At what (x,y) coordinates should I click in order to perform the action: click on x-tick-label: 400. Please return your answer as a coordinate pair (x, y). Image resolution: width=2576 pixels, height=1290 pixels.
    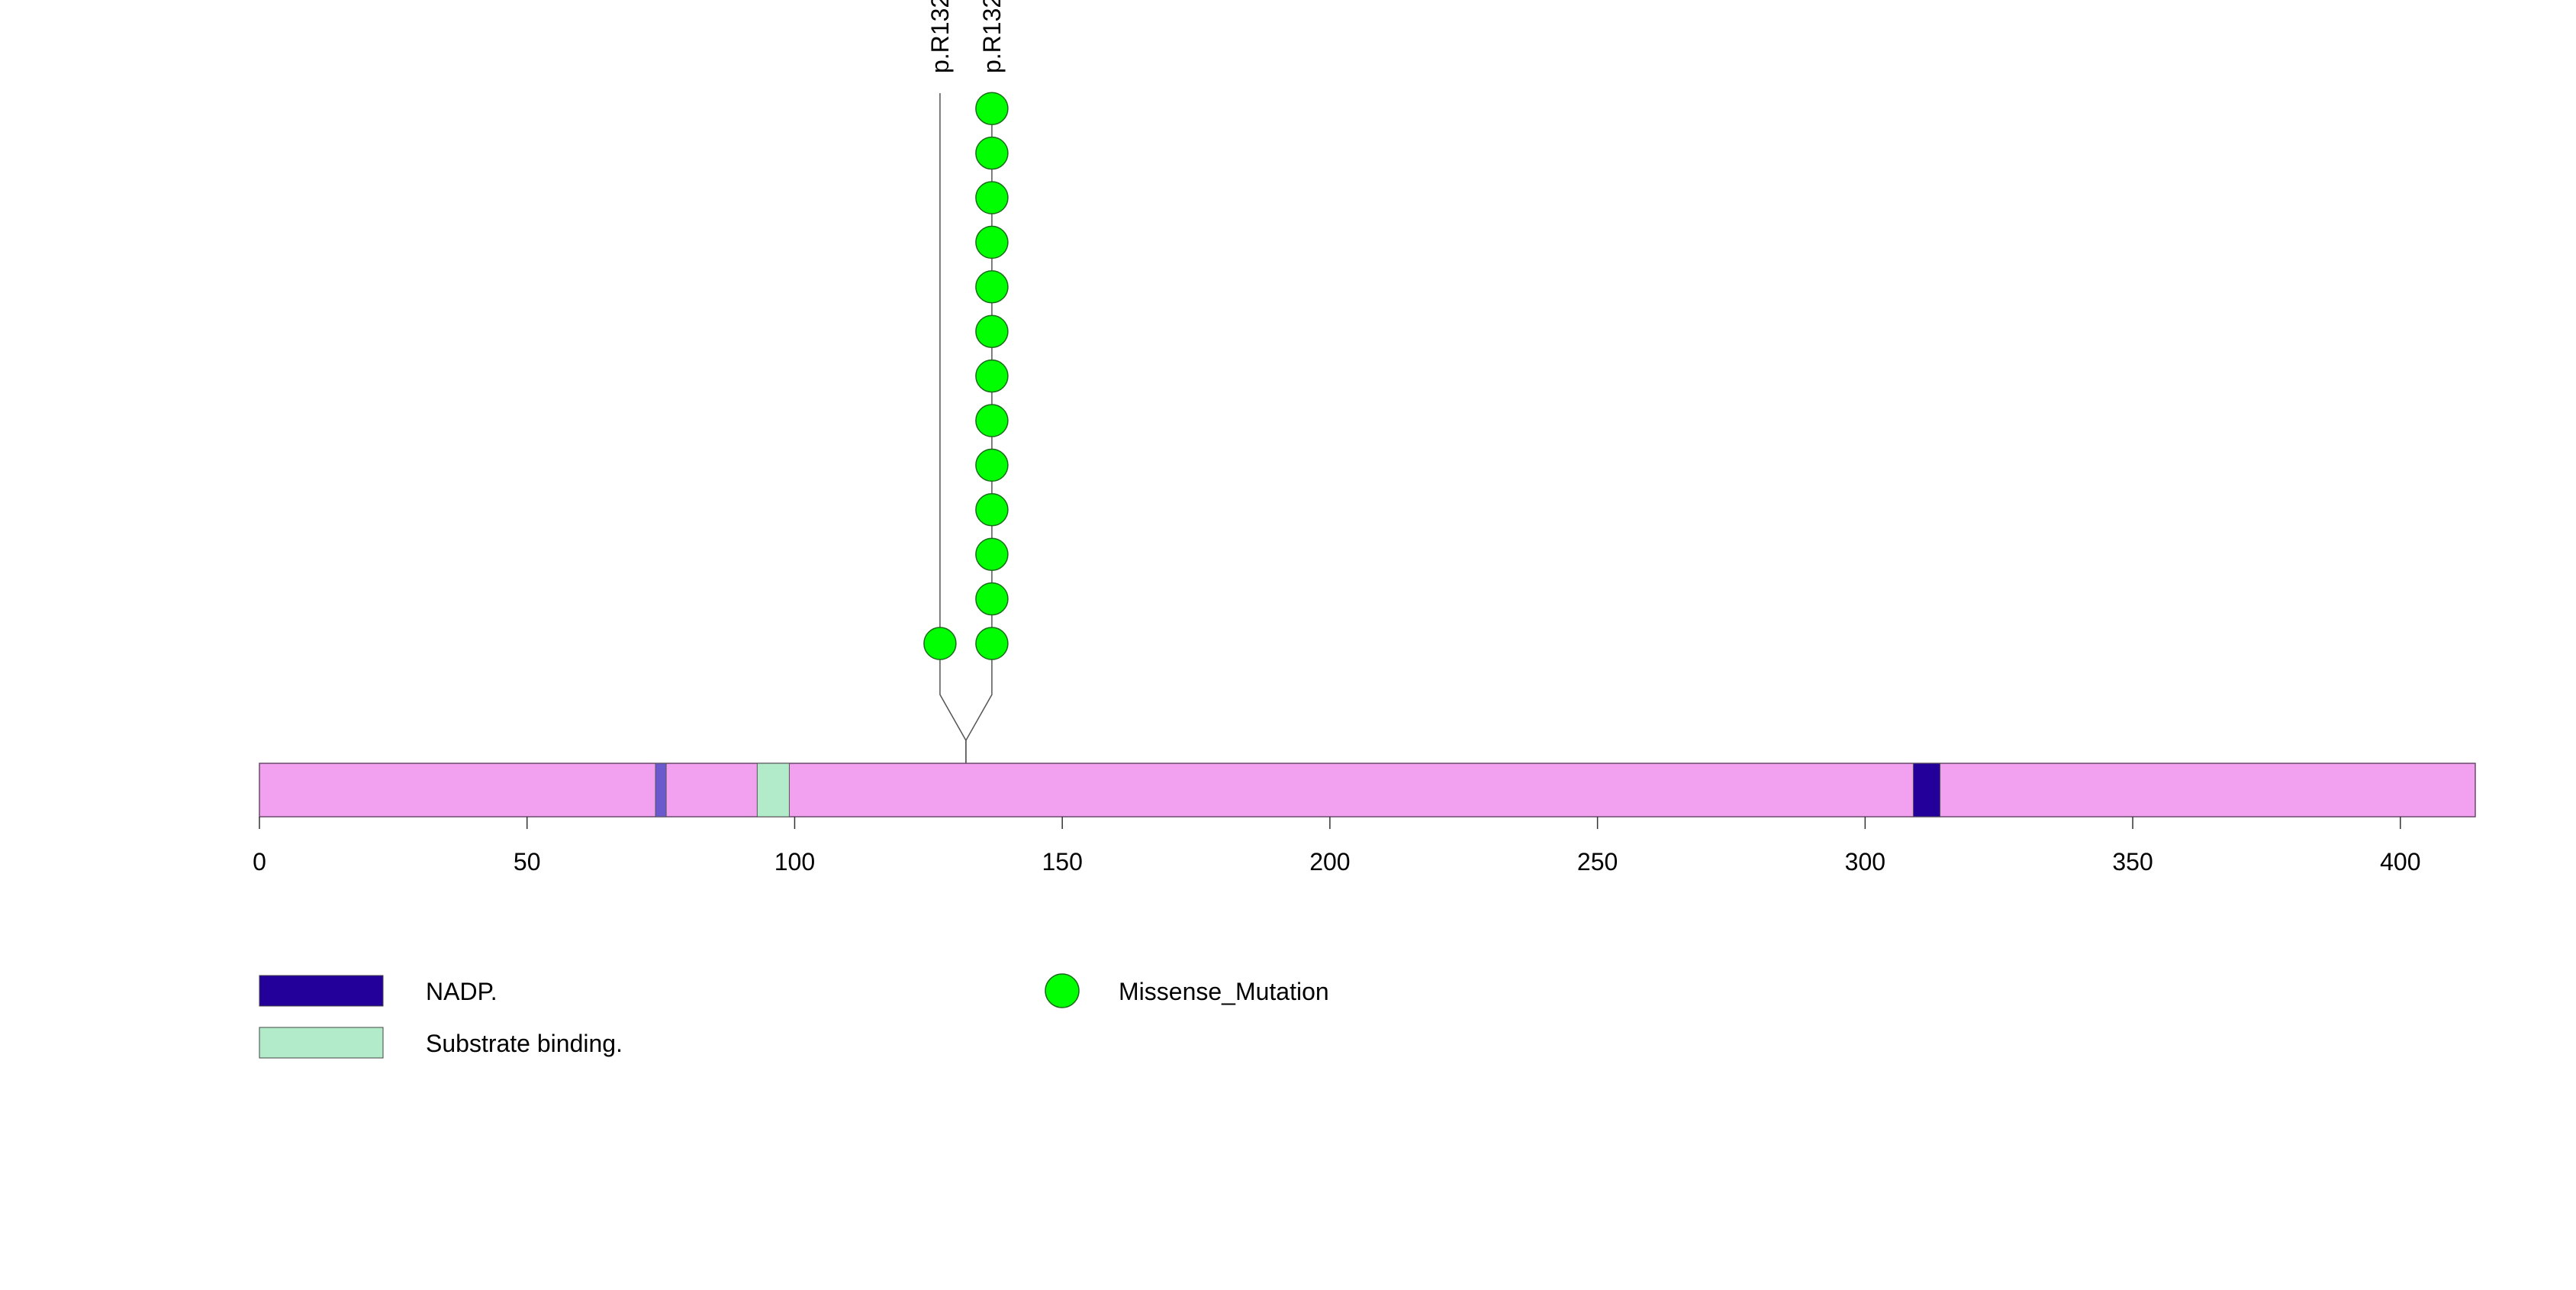
    Looking at the image, I should click on (2400, 862).